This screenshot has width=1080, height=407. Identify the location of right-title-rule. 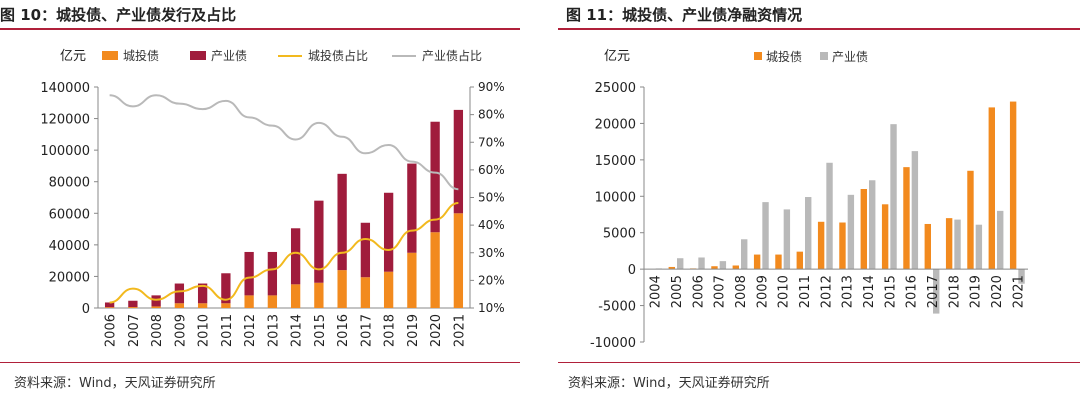
(819, 29).